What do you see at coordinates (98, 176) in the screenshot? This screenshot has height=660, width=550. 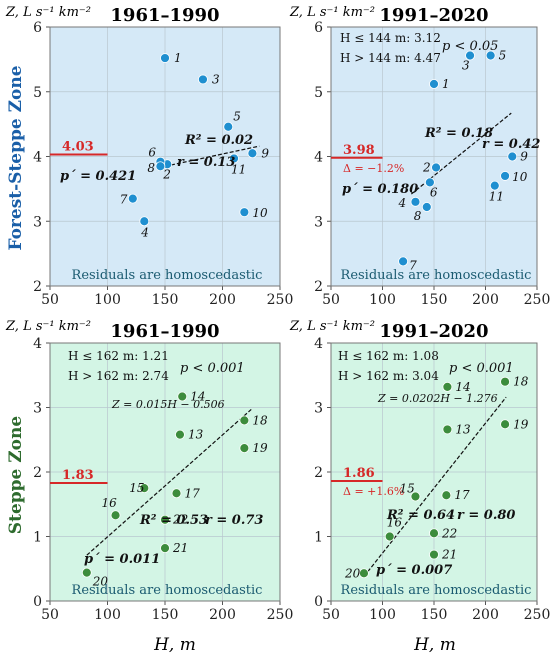 I see `annotation-p: p´ = 0.421` at bounding box center [98, 176].